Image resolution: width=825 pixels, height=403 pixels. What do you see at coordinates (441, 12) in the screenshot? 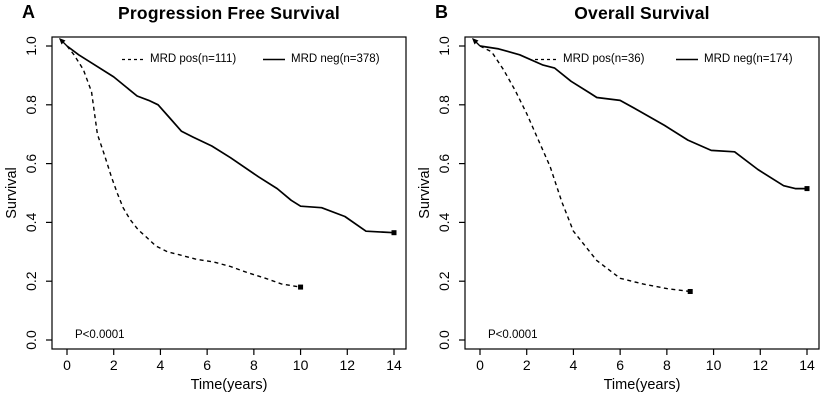
I see `panel-label-b: B` at bounding box center [441, 12].